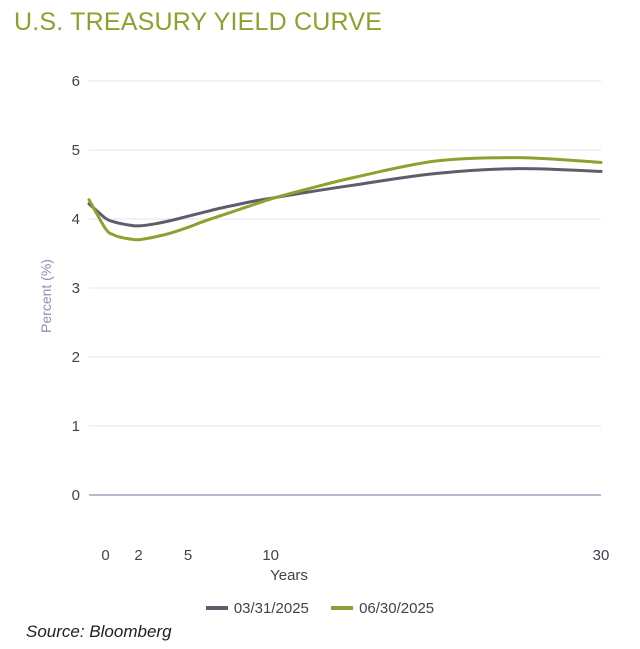 Image resolution: width=640 pixels, height=649 pixels. I want to click on x-axis-ticks: 0 2 5 10 30, so click(355, 555).